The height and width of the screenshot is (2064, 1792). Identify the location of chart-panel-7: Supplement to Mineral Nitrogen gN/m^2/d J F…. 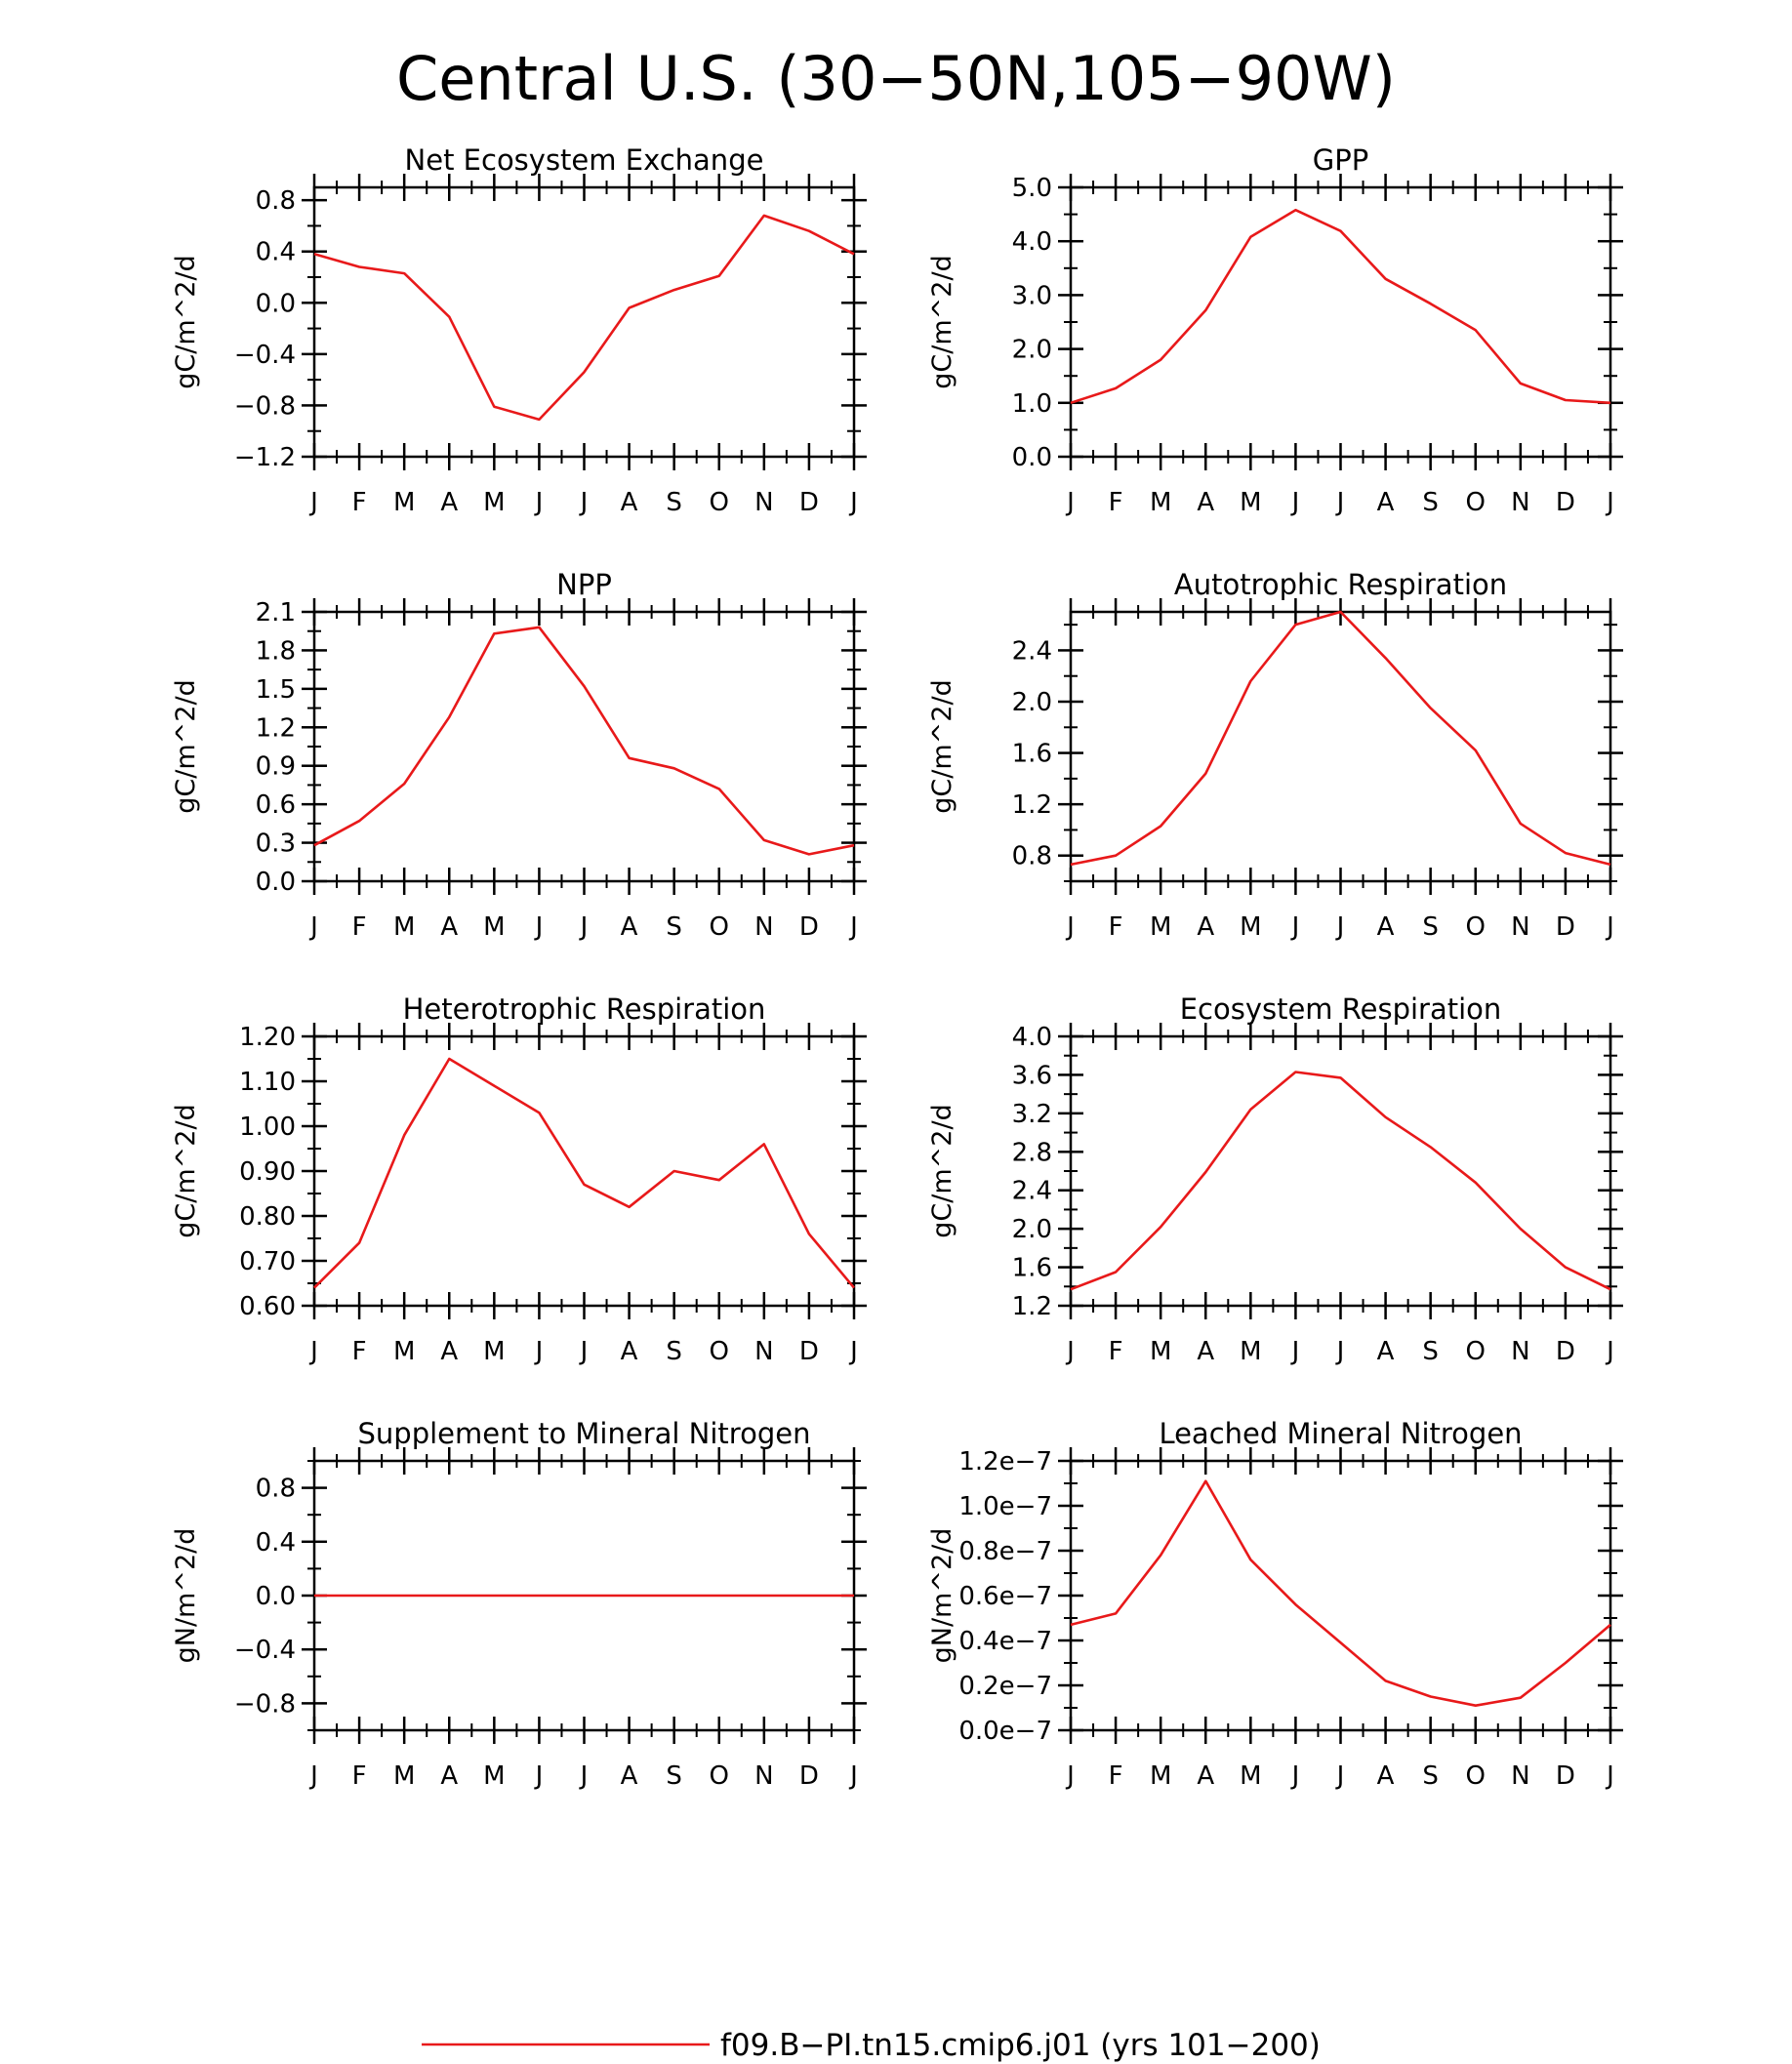
(519, 1604).